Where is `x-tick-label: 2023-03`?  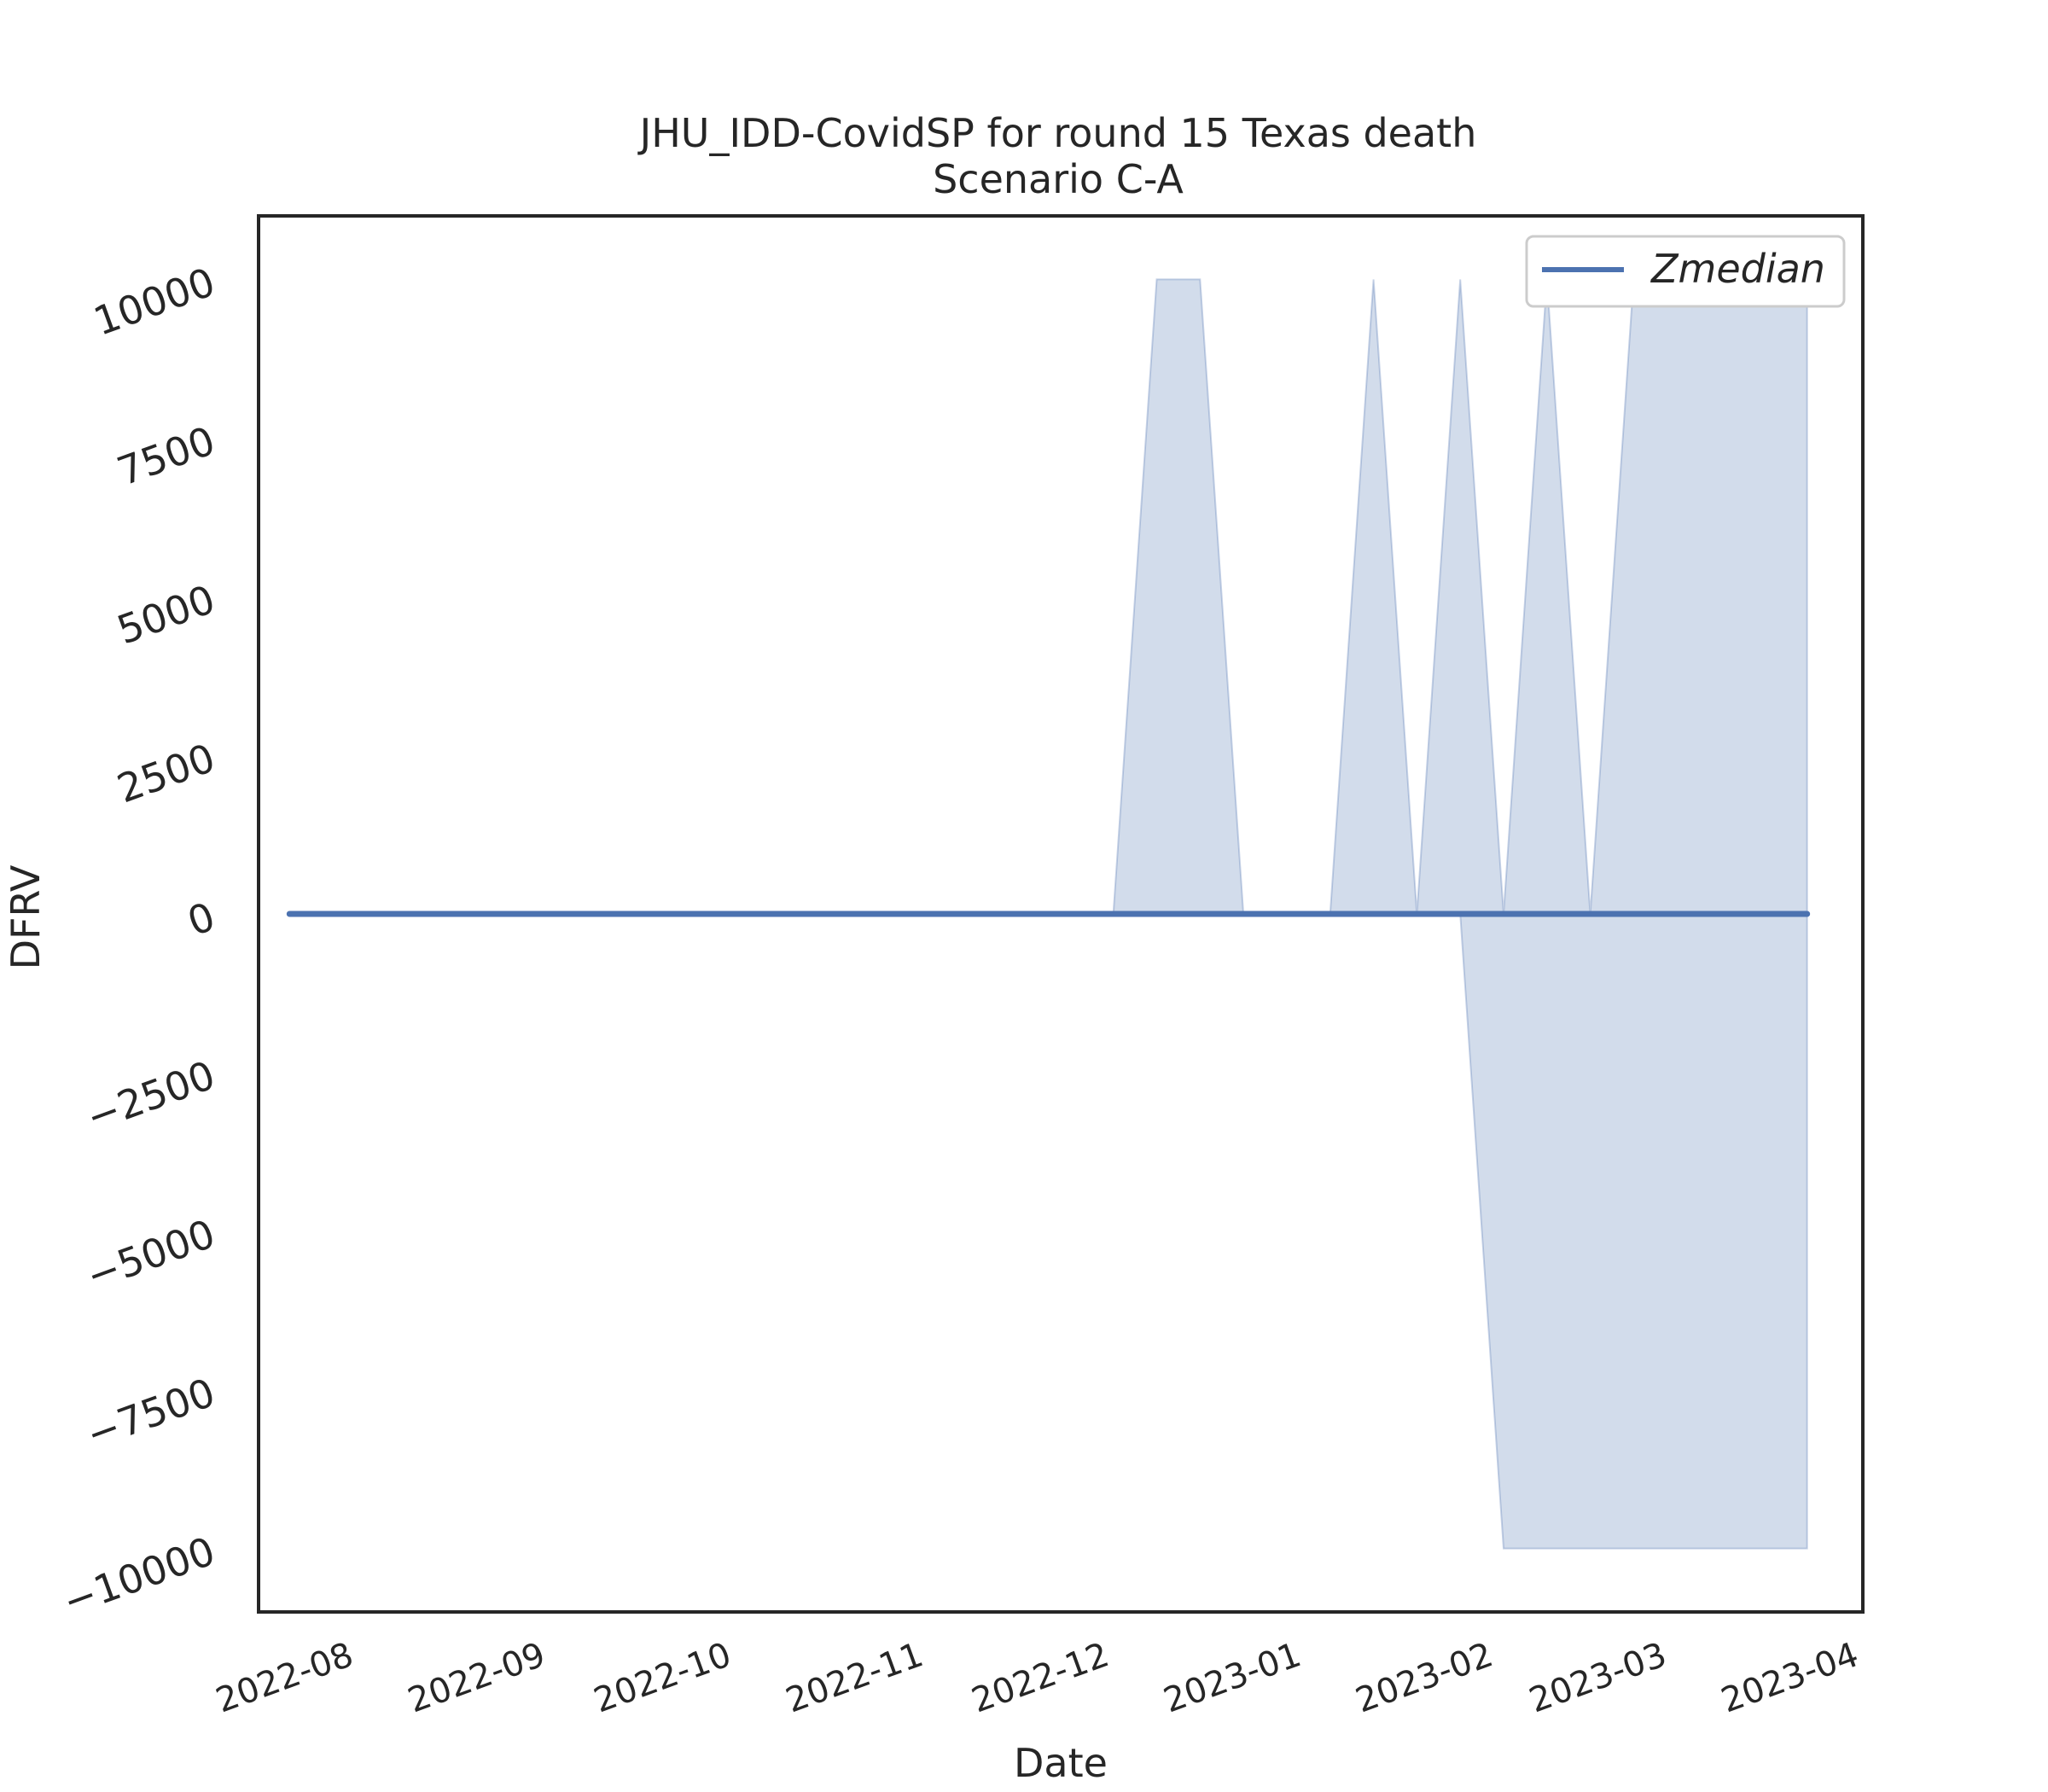 x-tick-label: 2023-03 is located at coordinates (1598, 1677).